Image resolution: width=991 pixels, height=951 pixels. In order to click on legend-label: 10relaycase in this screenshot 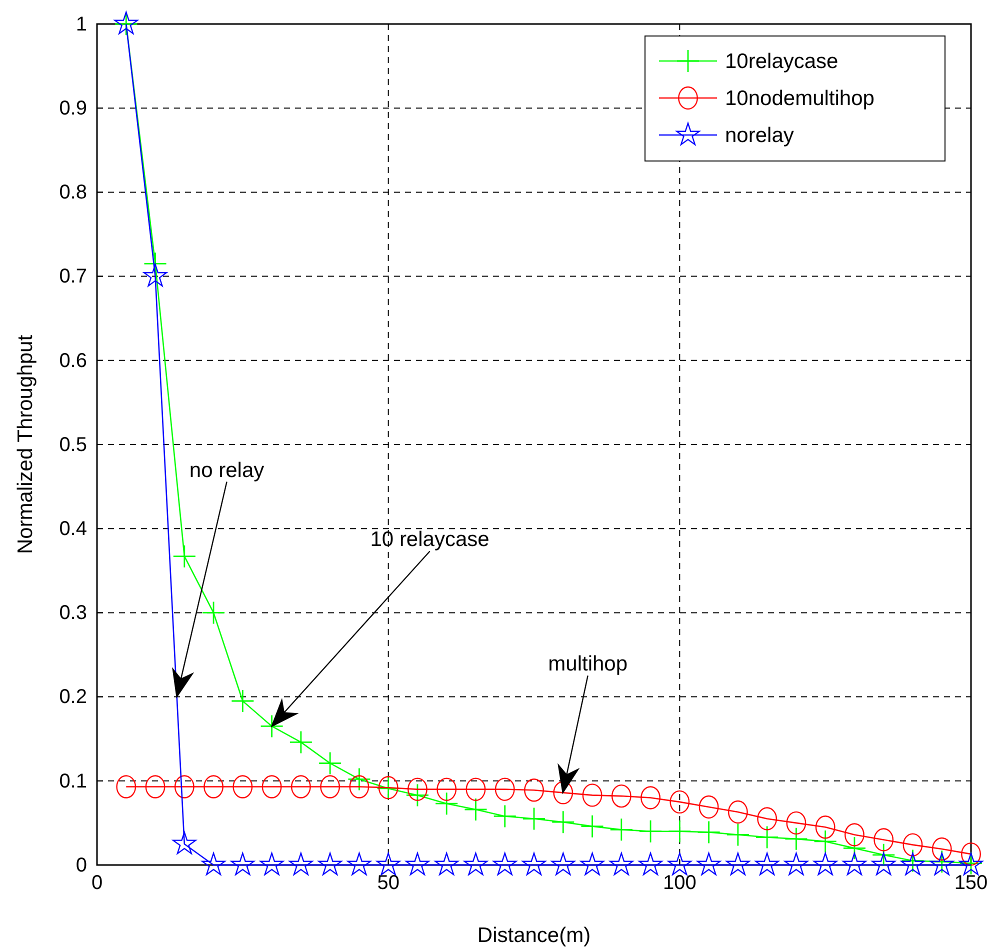, I will do `click(781, 61)`.